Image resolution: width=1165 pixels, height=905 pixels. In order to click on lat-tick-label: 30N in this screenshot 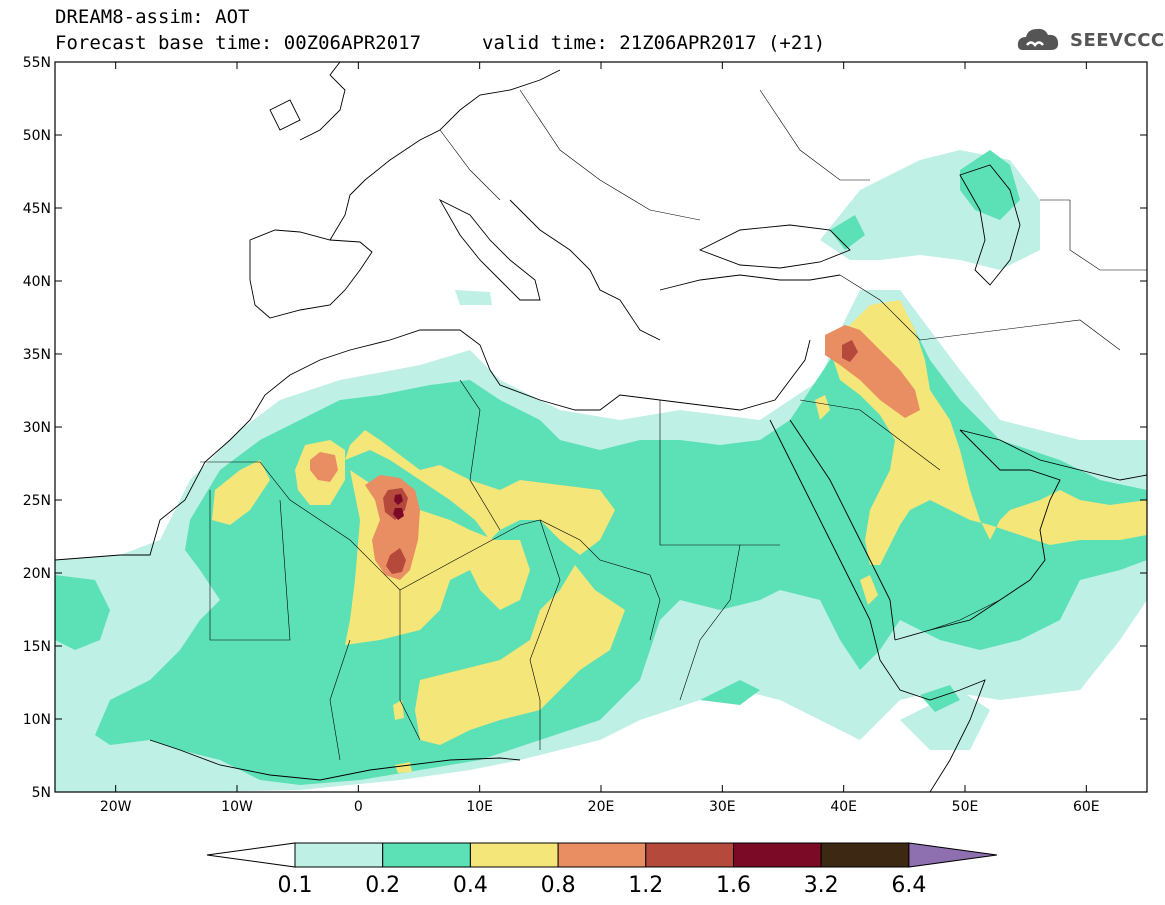, I will do `click(37, 428)`.